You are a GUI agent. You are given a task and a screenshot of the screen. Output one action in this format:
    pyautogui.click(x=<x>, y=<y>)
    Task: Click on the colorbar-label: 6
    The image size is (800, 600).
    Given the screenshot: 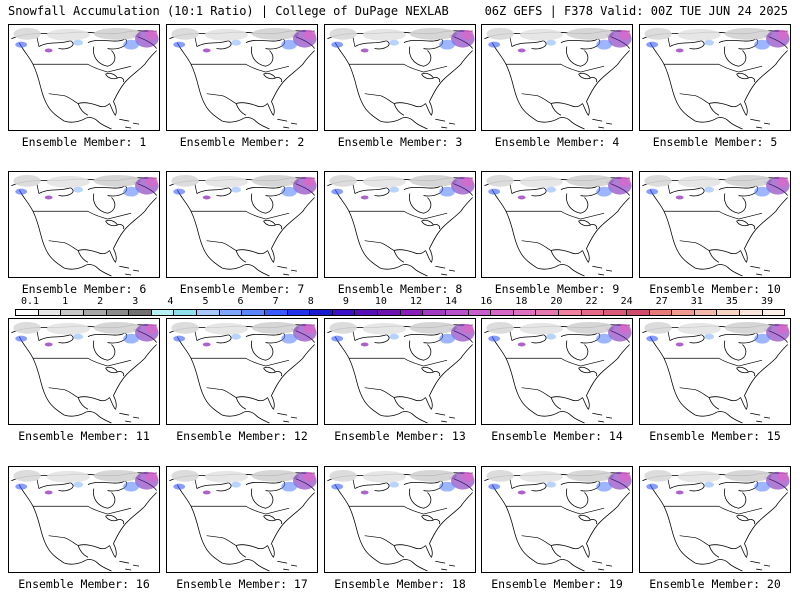 What is the action you would take?
    pyautogui.click(x=240, y=301)
    